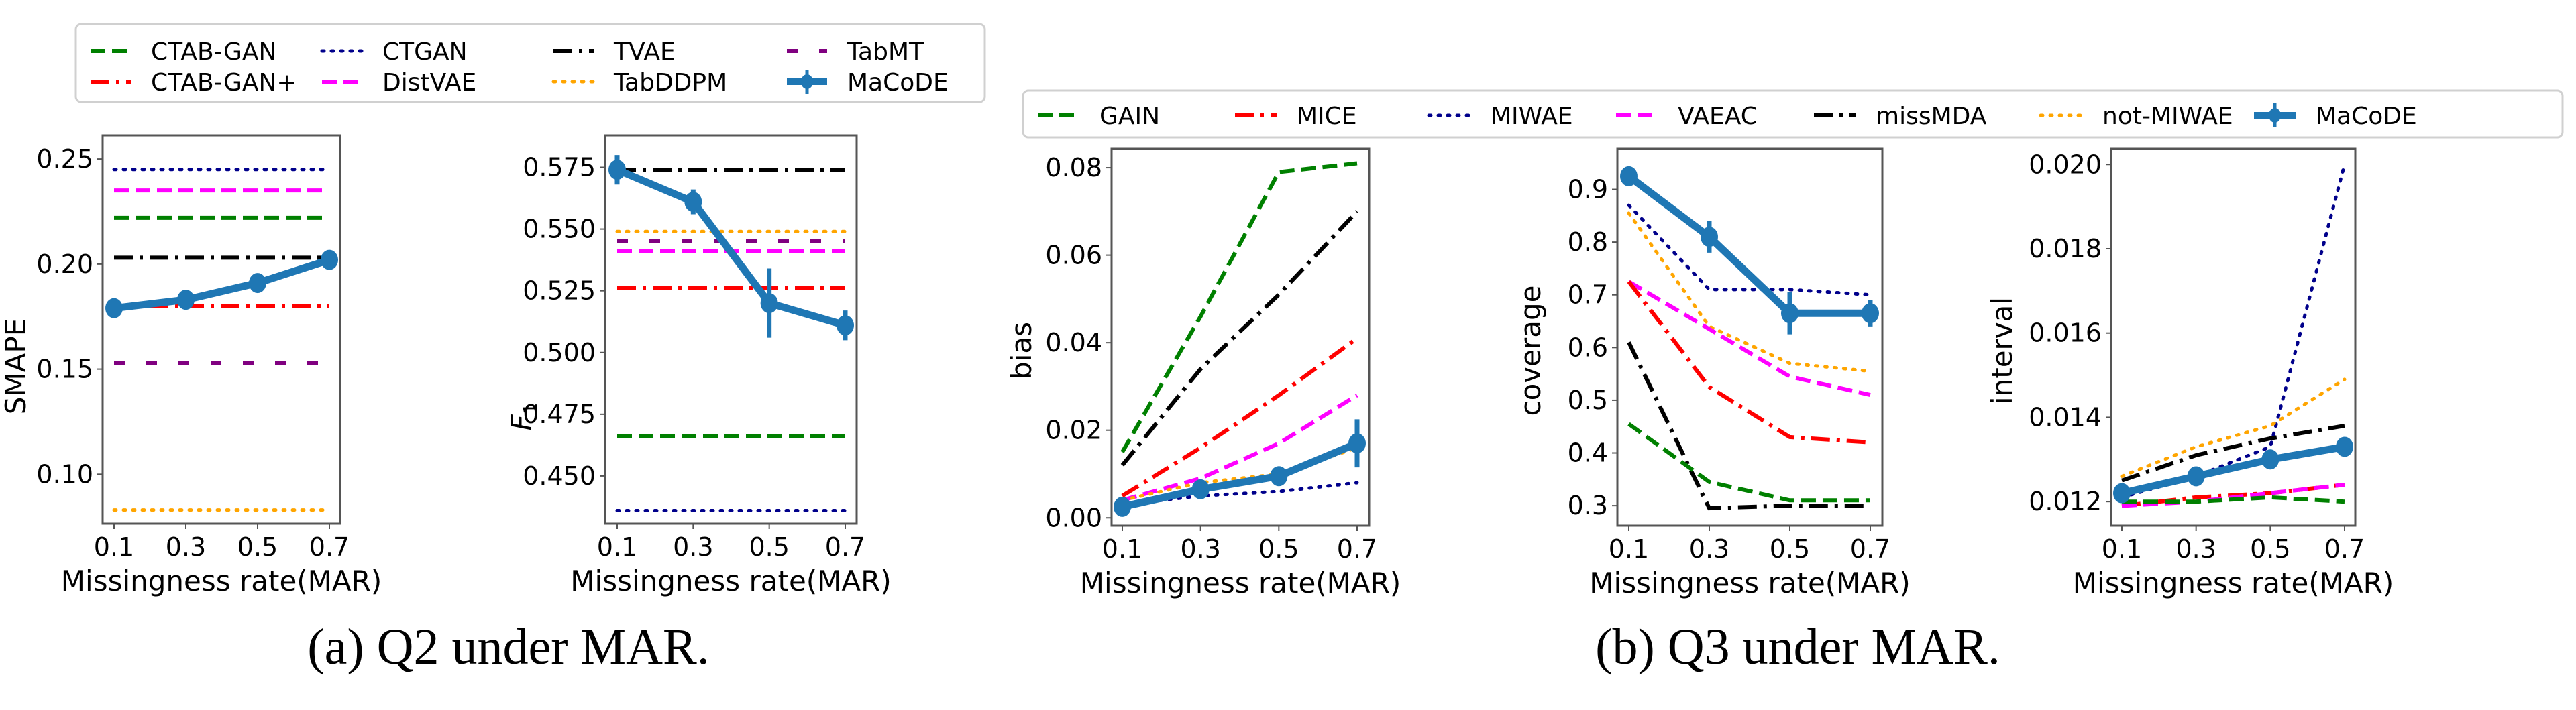 The width and height of the screenshot is (2576, 710). I want to click on caption-b: (b) Q3 under MAR., so click(1797, 647).